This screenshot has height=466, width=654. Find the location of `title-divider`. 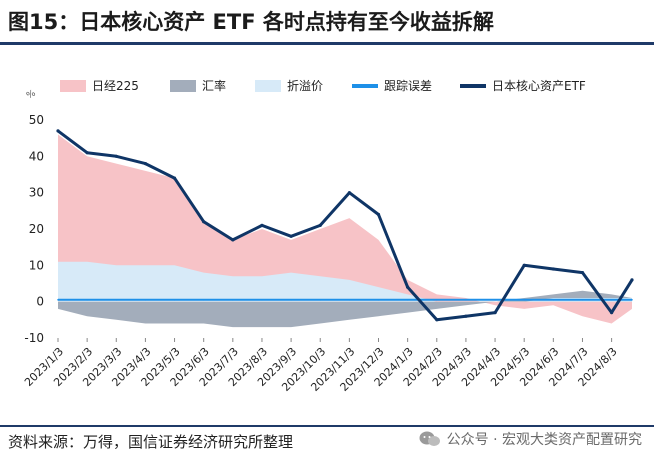

title-divider is located at coordinates (327, 43).